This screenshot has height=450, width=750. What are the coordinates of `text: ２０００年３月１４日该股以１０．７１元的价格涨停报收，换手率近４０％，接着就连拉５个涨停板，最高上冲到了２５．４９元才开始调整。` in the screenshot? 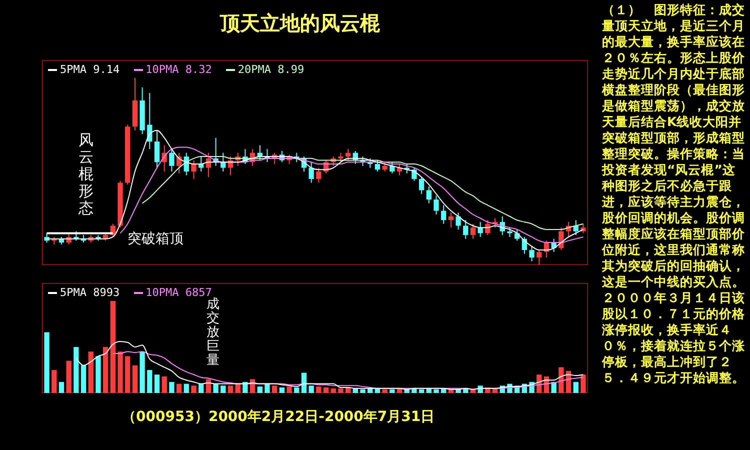 It's located at (674, 338).